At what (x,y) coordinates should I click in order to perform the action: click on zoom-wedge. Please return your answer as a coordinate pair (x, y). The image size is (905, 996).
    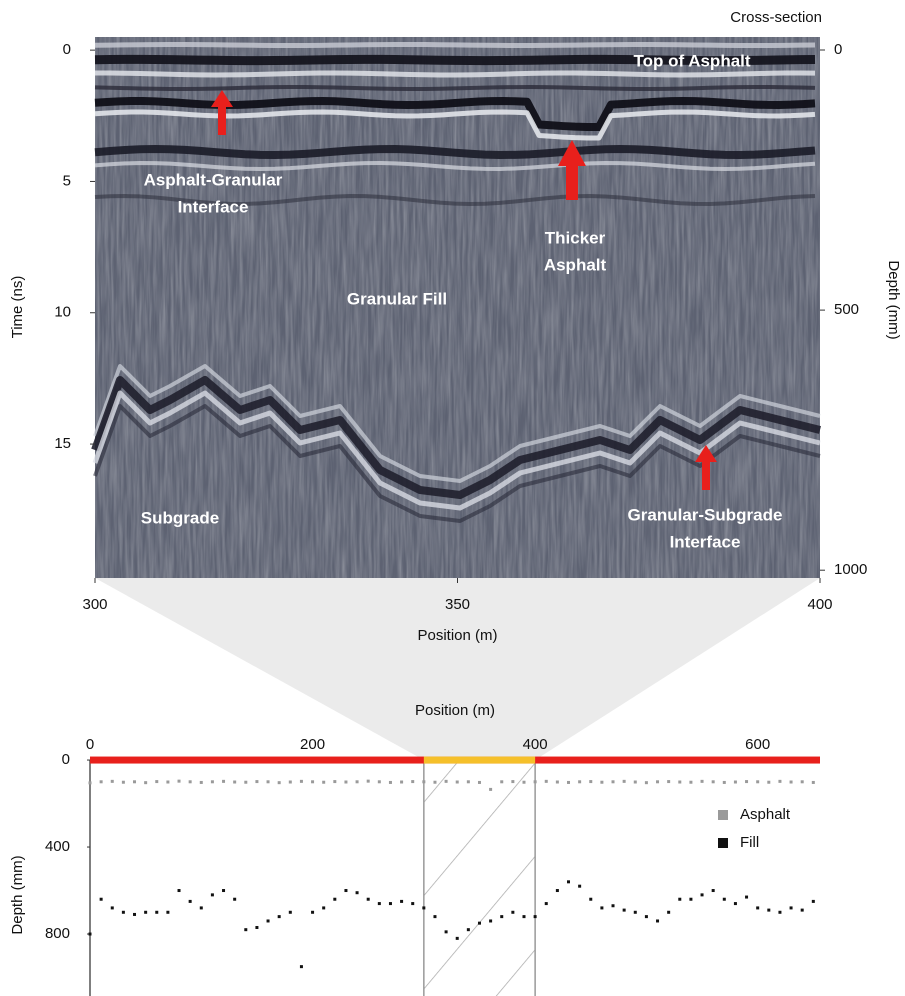
    Looking at the image, I should click on (457, 669).